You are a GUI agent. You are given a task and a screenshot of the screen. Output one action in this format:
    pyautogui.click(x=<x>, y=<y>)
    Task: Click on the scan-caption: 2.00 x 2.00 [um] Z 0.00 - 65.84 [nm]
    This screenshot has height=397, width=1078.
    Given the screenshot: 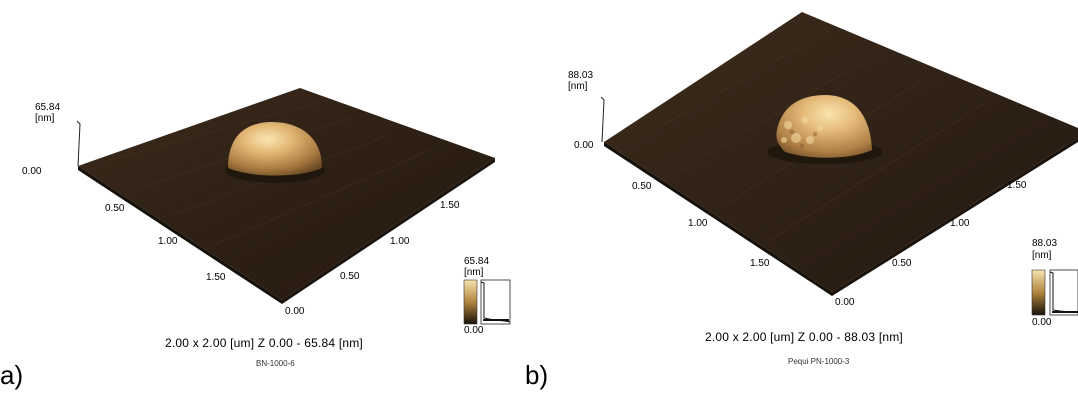 What is the action you would take?
    pyautogui.click(x=264, y=343)
    